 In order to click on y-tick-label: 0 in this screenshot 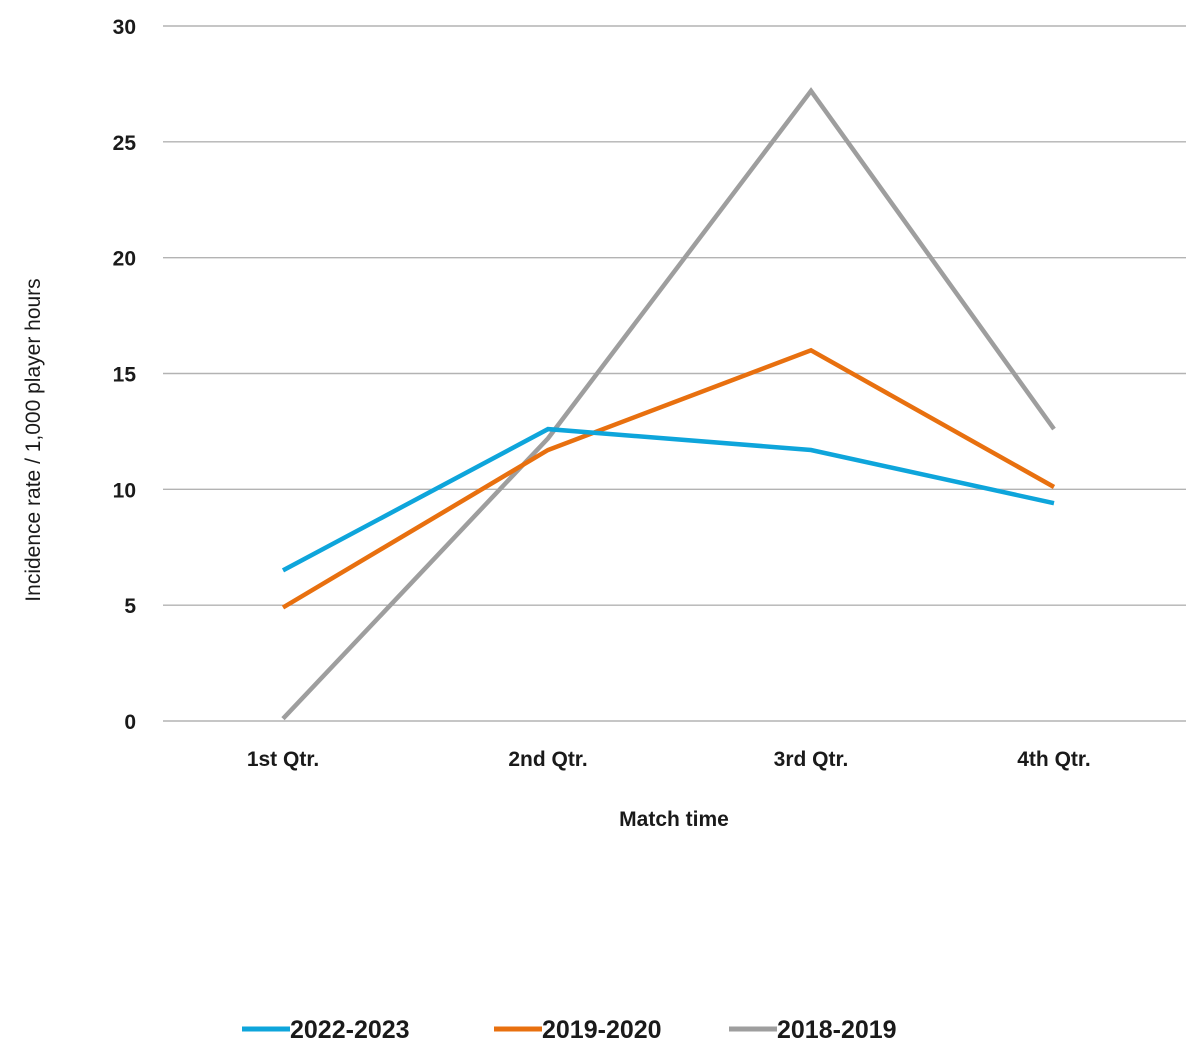, I will do `click(130, 722)`.